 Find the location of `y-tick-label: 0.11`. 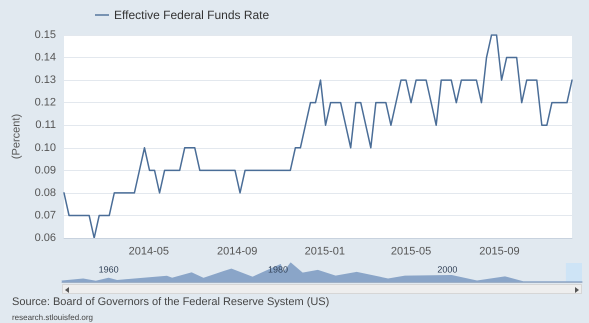

y-tick-label: 0.11 is located at coordinates (45, 125).